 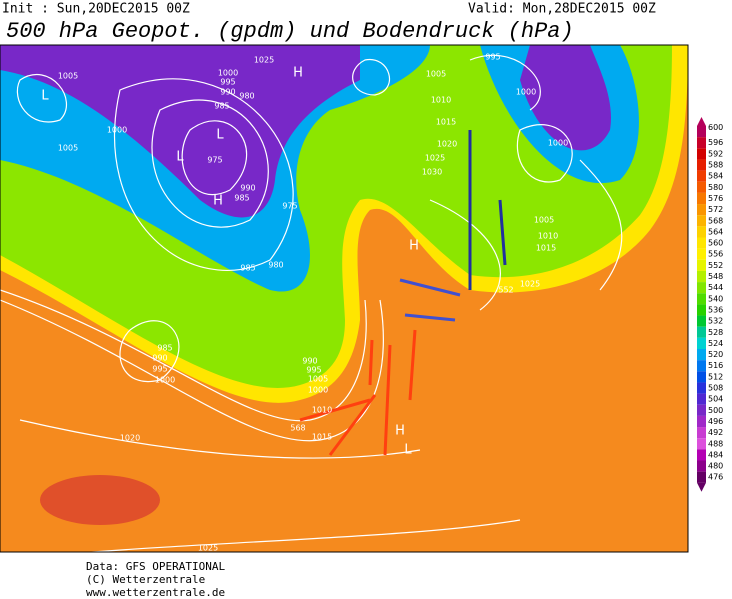 I want to click on colorbar-tip-bottom, so click(x=701, y=487).